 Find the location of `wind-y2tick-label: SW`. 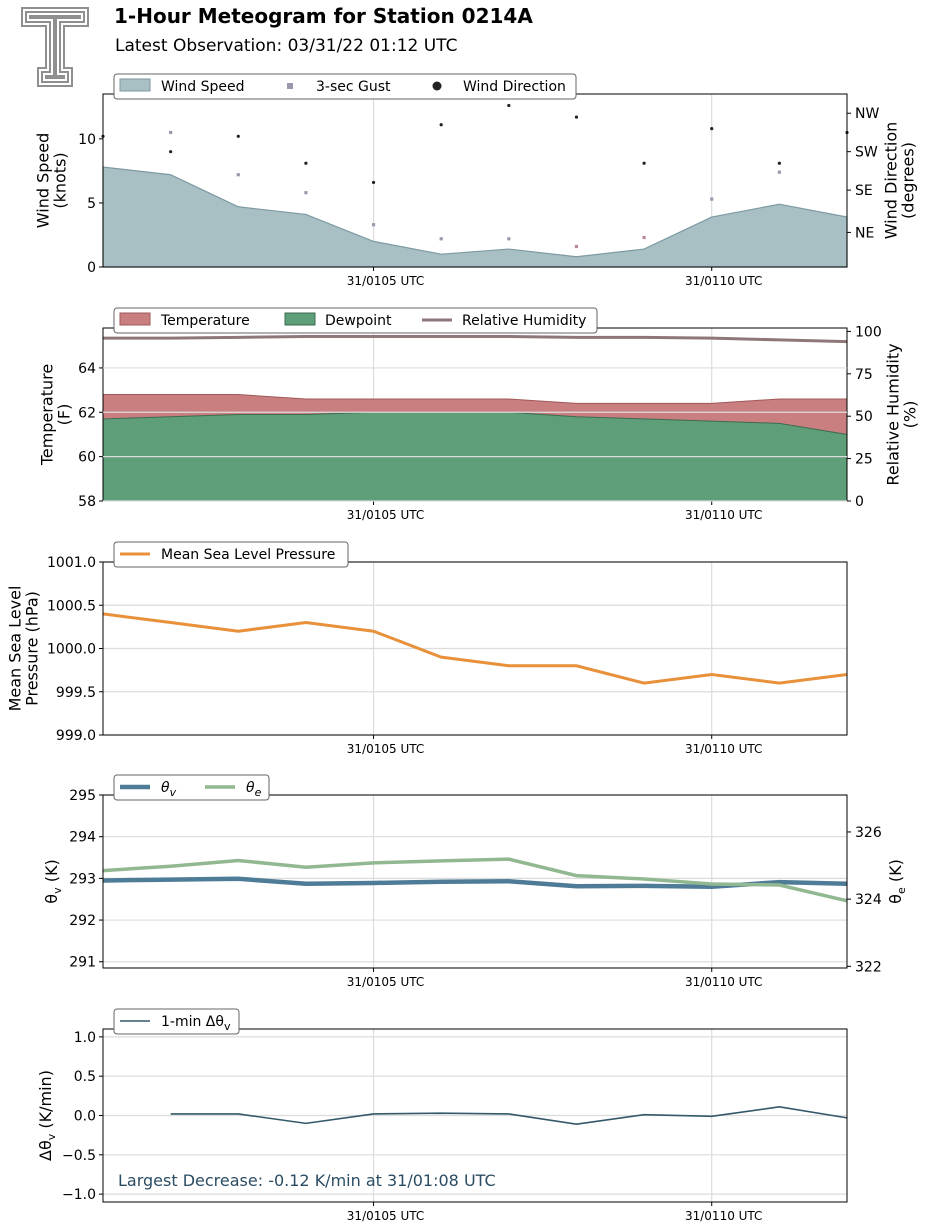

wind-y2tick-label: SW is located at coordinates (866, 153).